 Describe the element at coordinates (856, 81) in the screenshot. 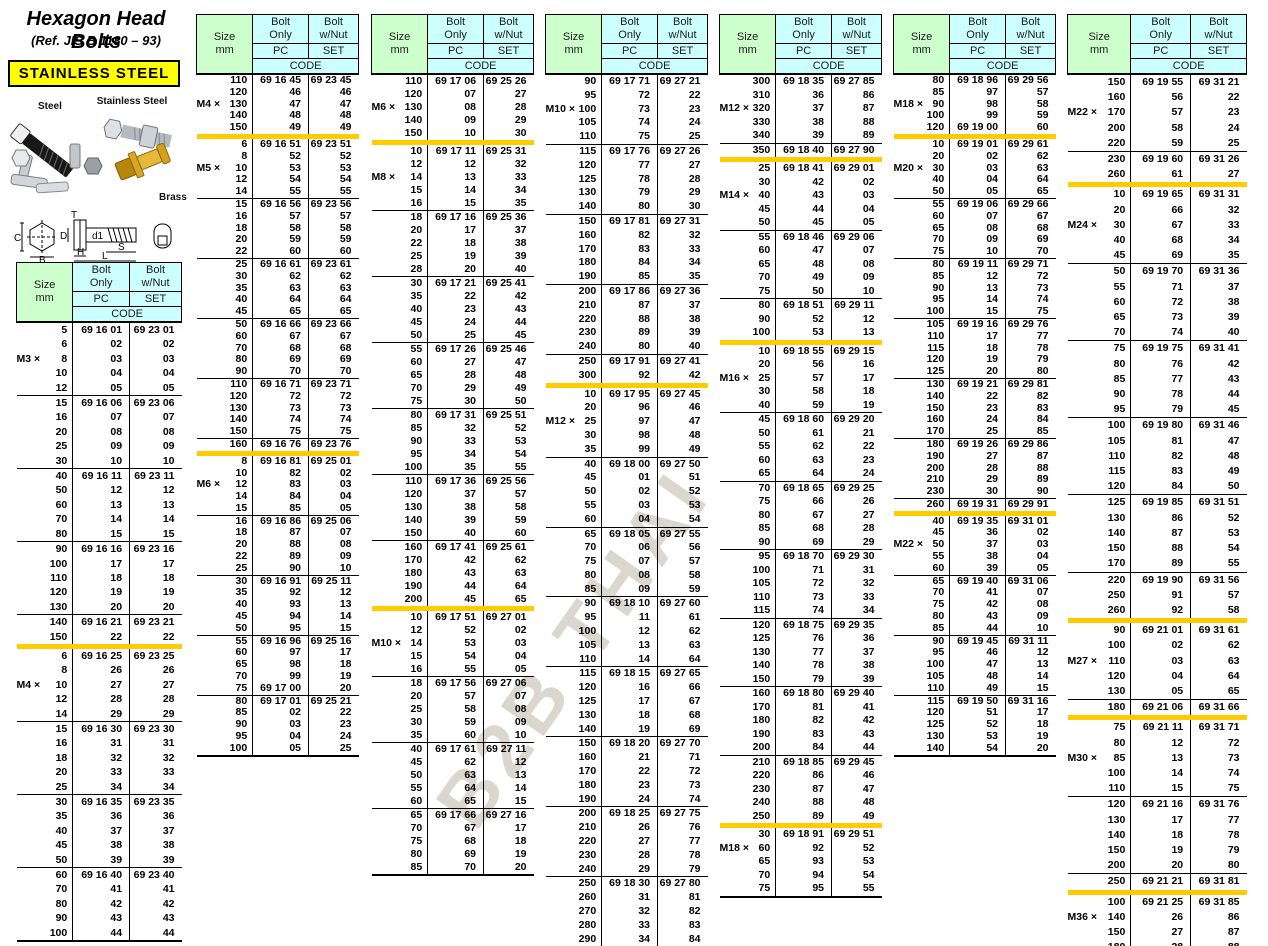

I see `set-code-cell: 69 27 85` at that location.